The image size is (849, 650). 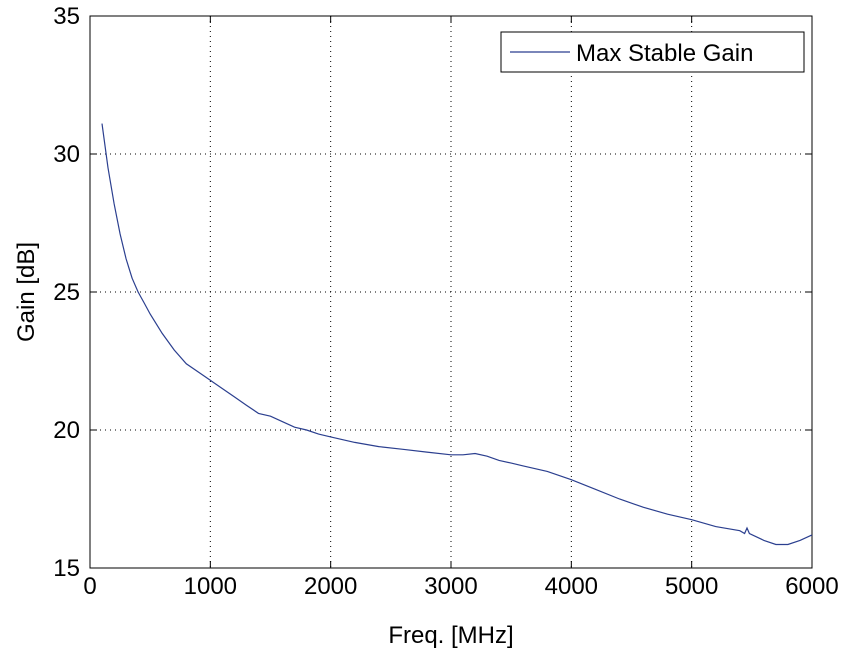 I want to click on x-tick-label: 3000, so click(x=450, y=586).